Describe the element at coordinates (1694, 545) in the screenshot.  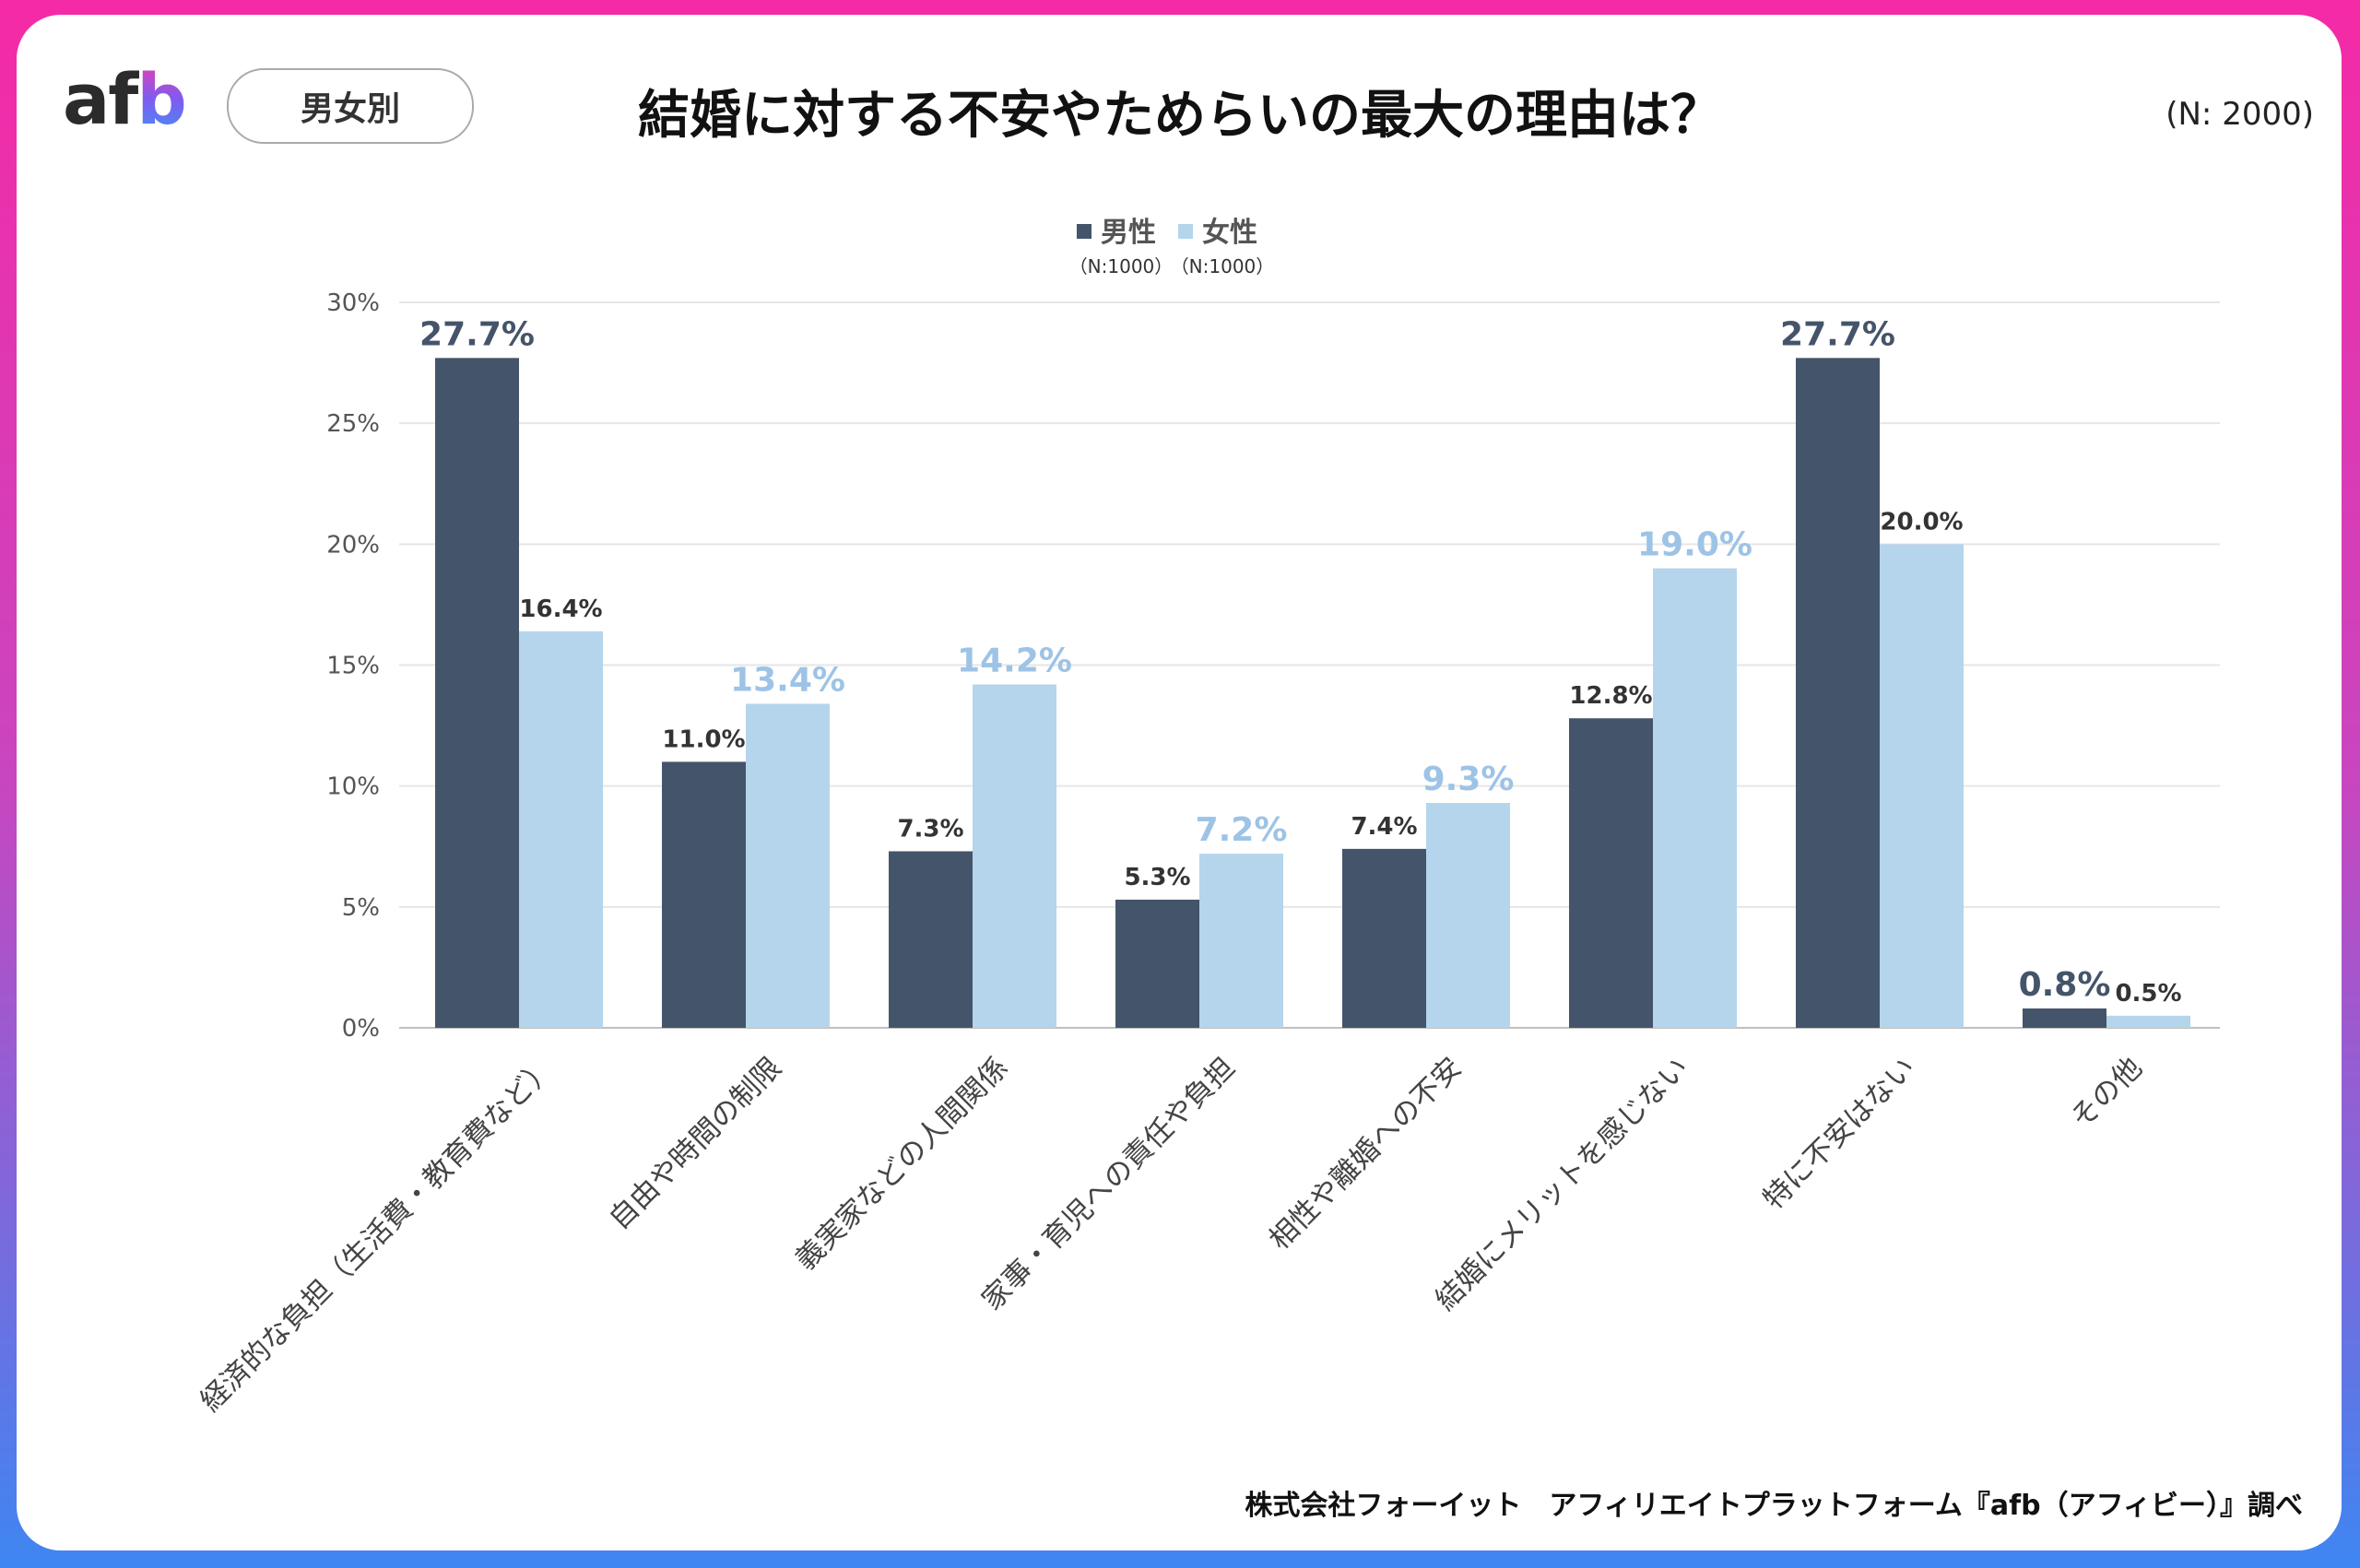
I see `value-label: 19.0%` at that location.